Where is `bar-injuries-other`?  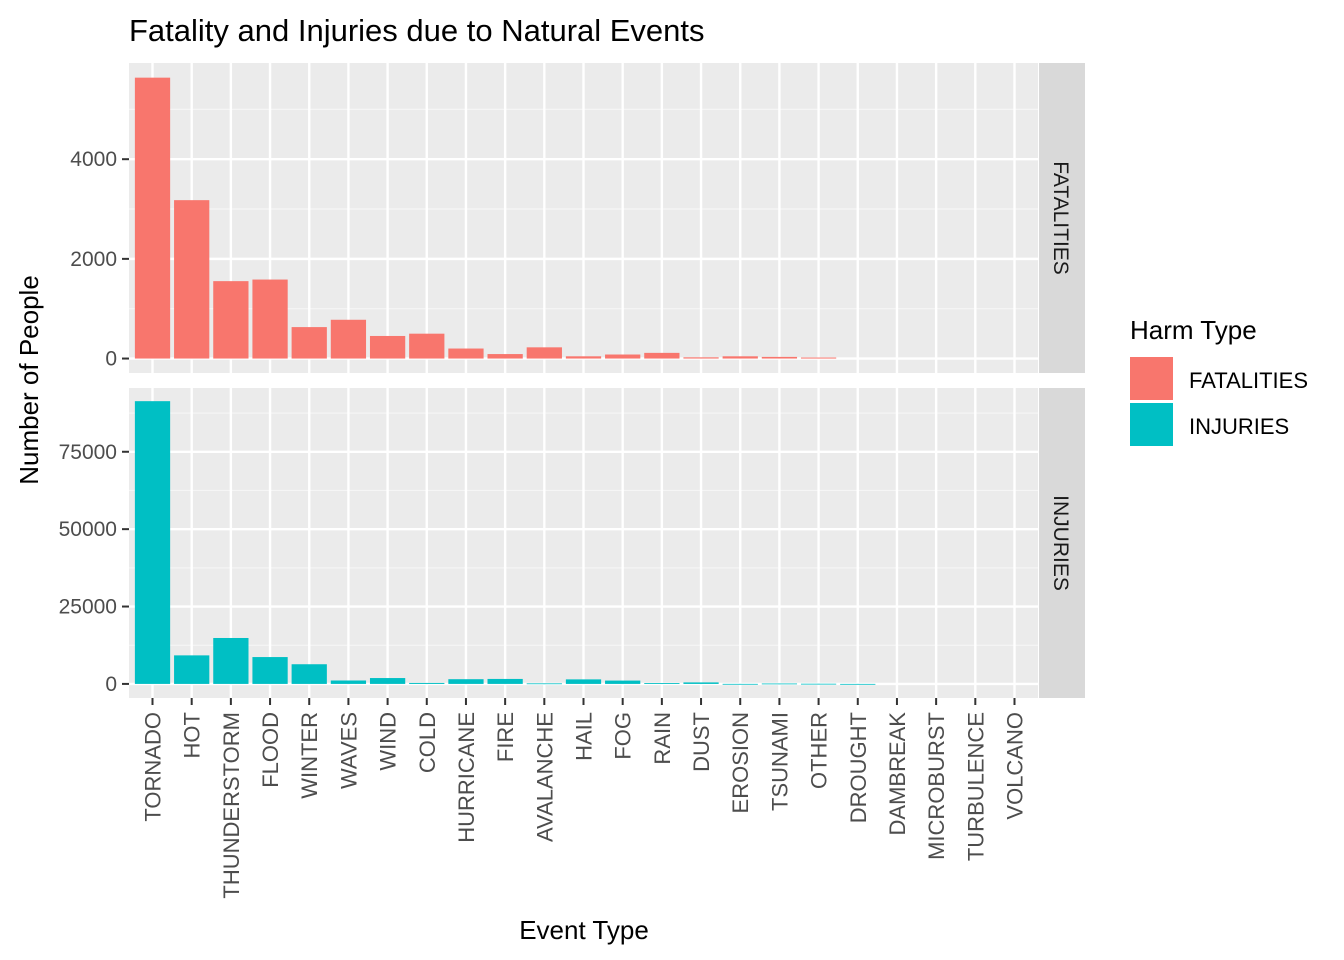 bar-injuries-other is located at coordinates (818, 684).